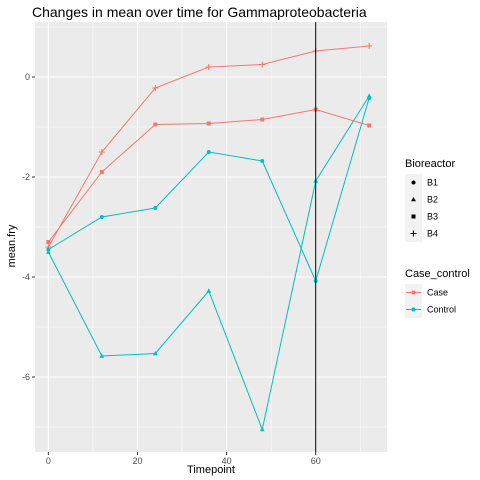  Describe the element at coordinates (441, 310) in the screenshot. I see `legend-label: Control` at that location.